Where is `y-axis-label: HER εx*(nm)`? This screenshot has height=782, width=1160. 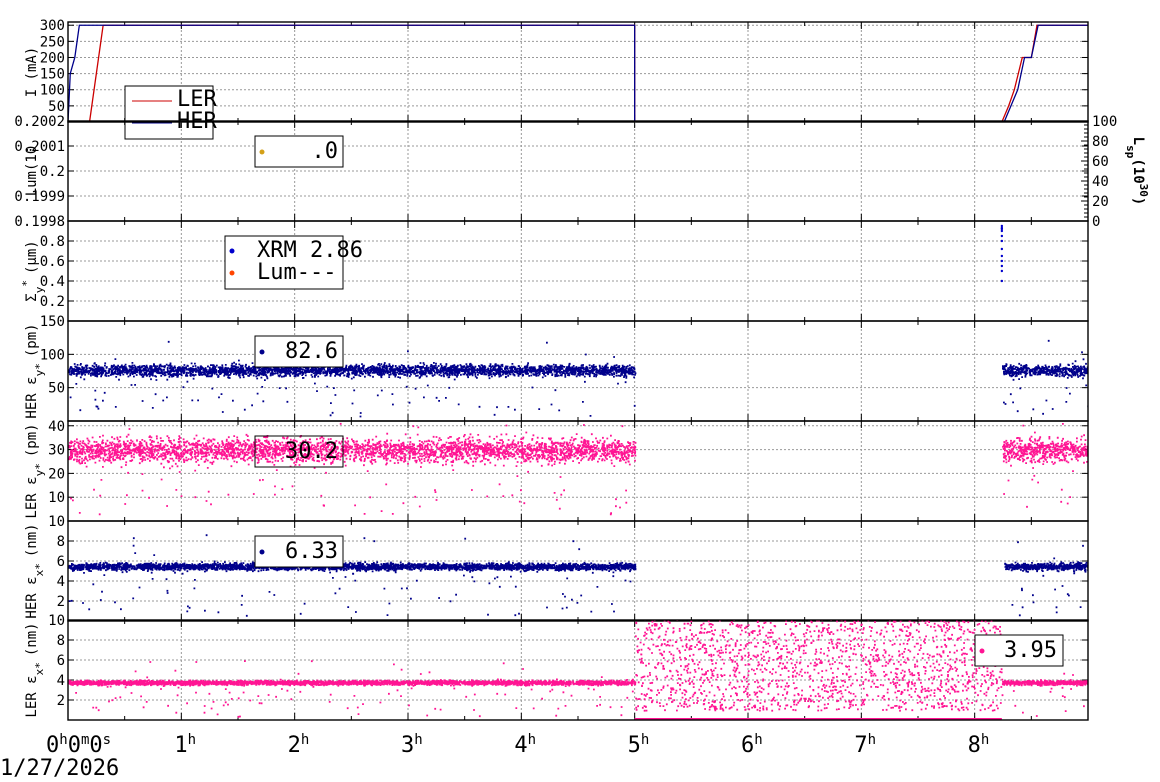
y-axis-label: HER εx*(nm) is located at coordinates (35, 570).